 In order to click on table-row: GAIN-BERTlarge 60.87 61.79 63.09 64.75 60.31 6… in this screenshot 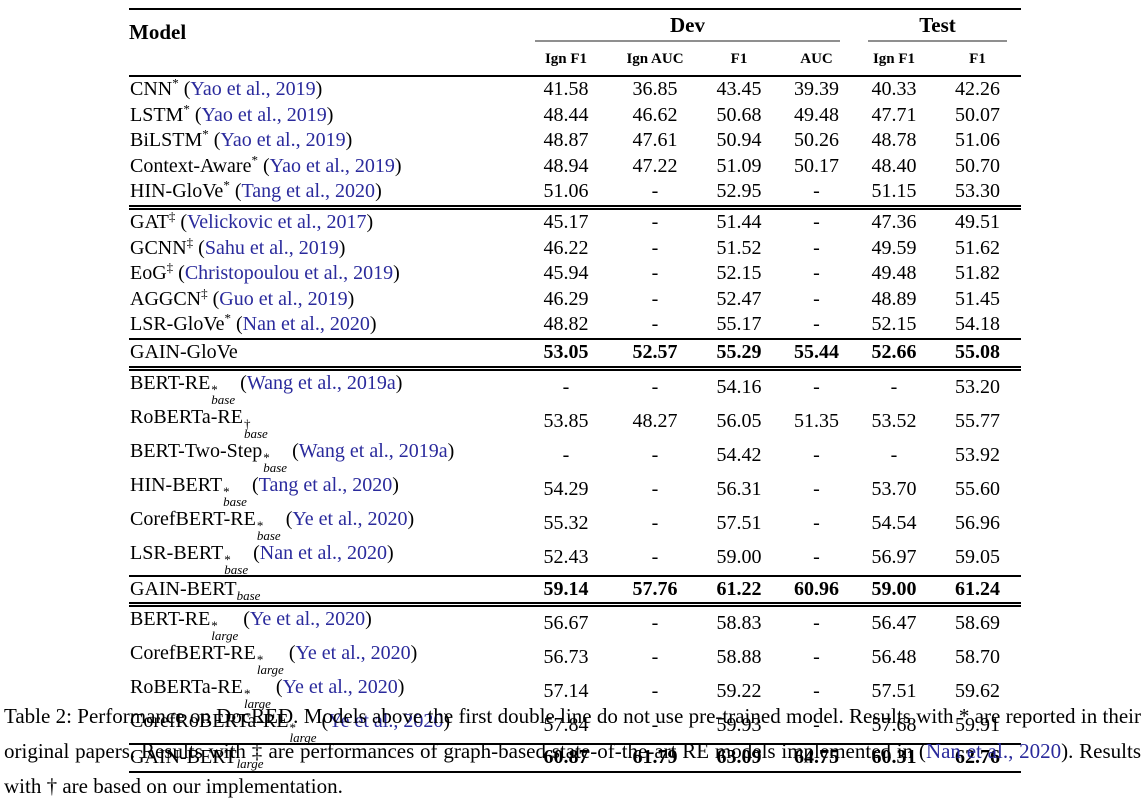, I will do `click(575, 758)`.